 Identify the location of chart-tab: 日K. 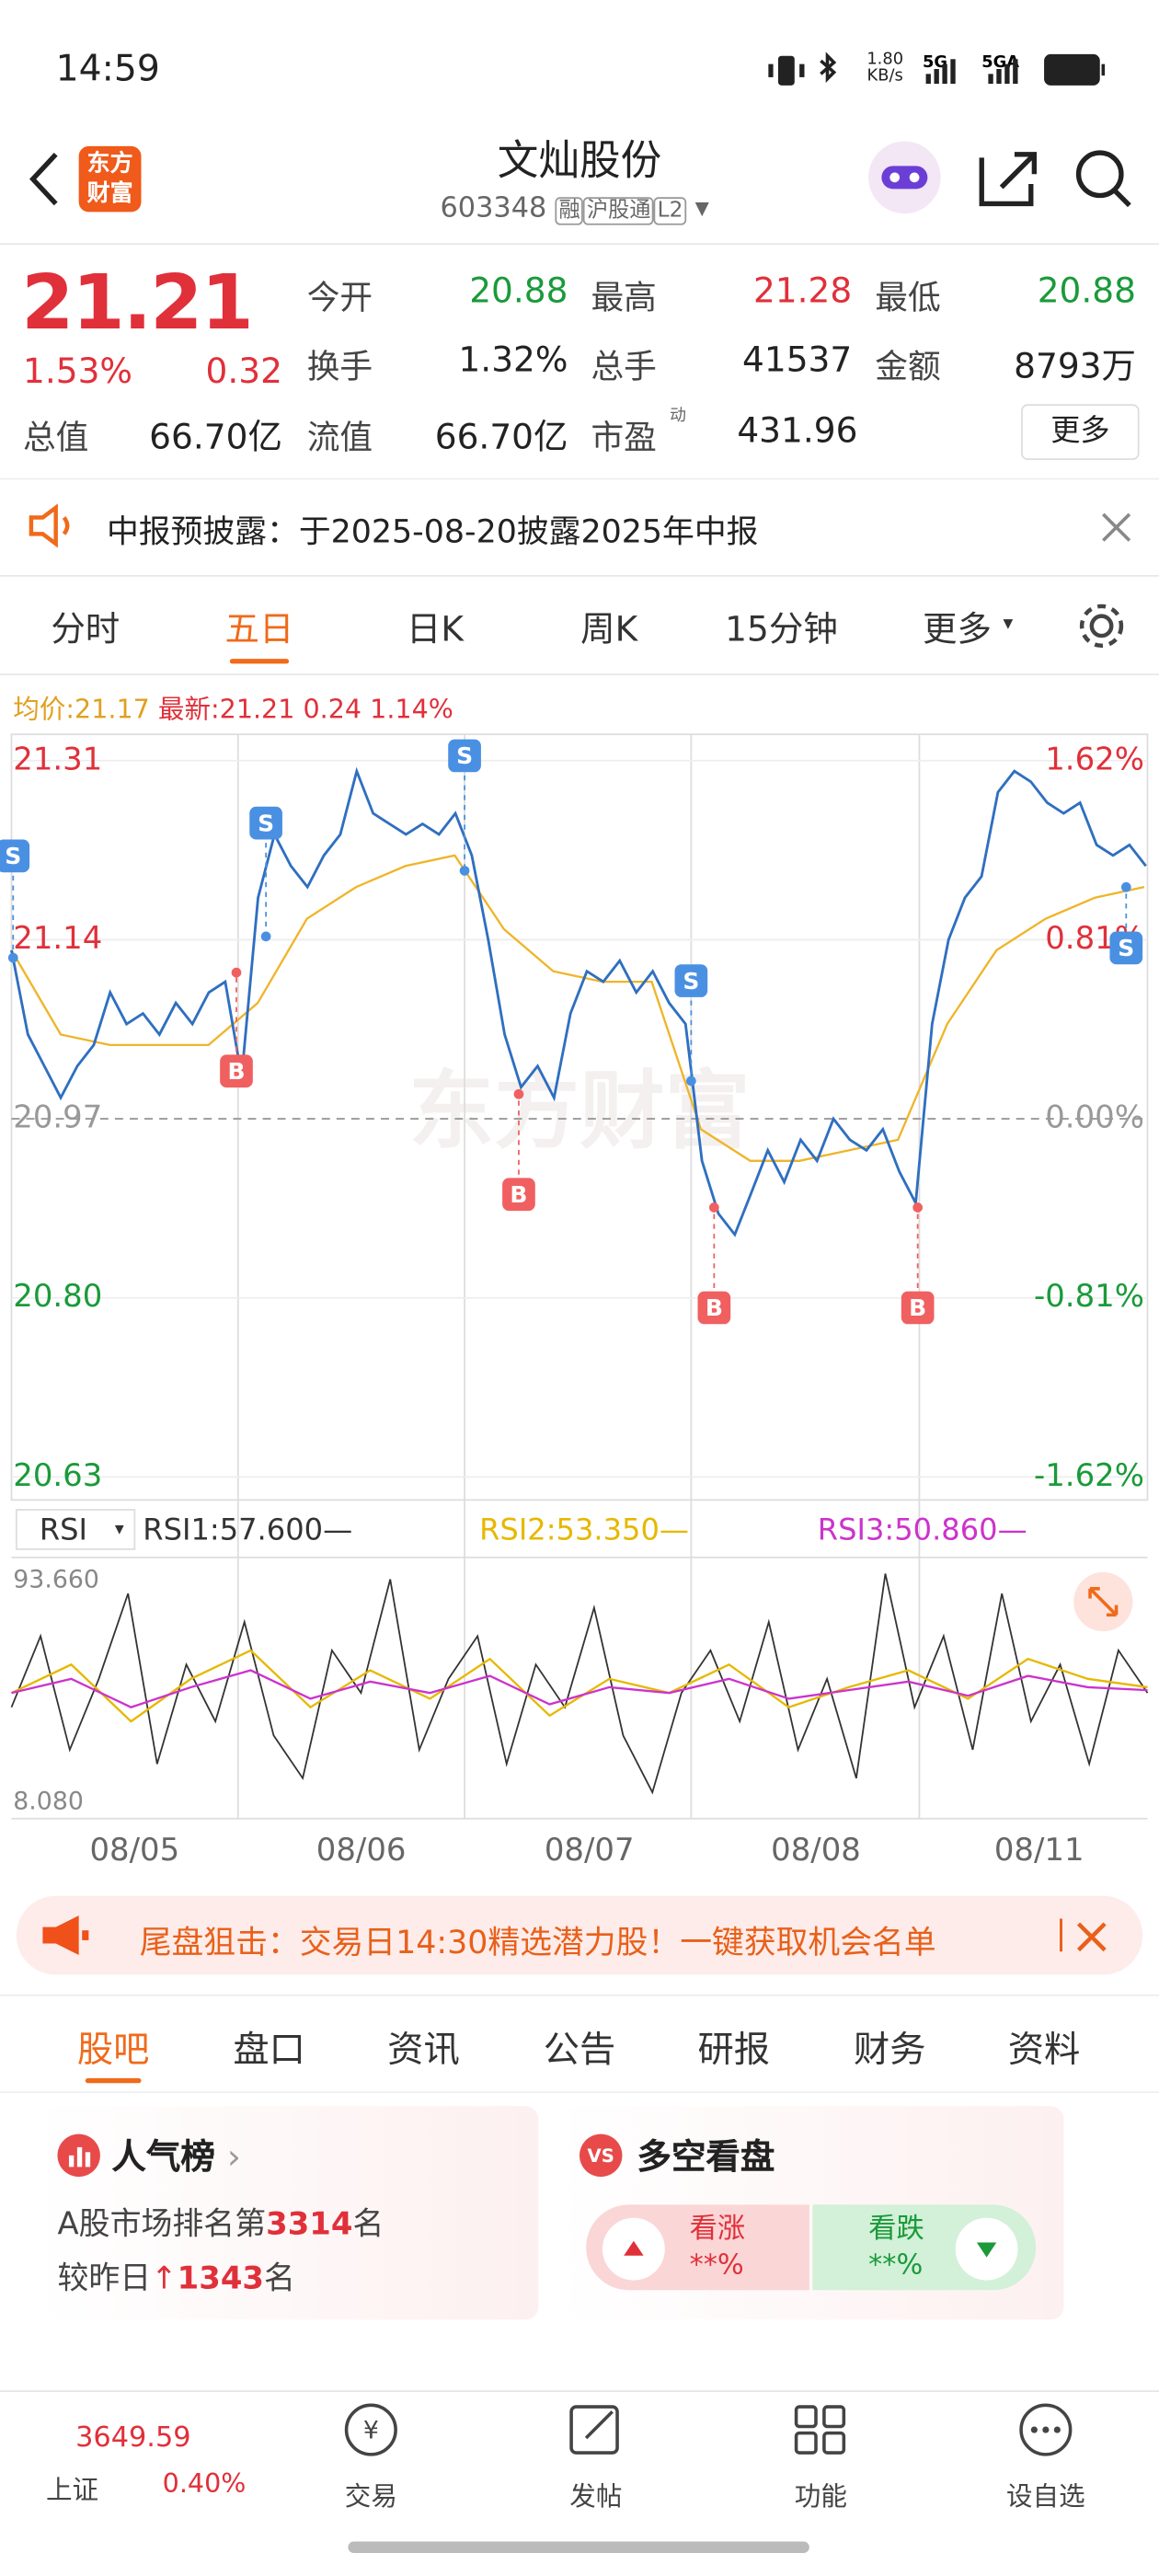
(435, 629).